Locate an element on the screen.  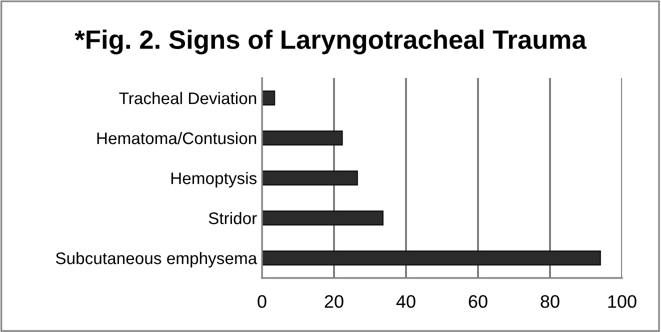
y-tick-label: Hematoma/Contusion is located at coordinates (176, 138).